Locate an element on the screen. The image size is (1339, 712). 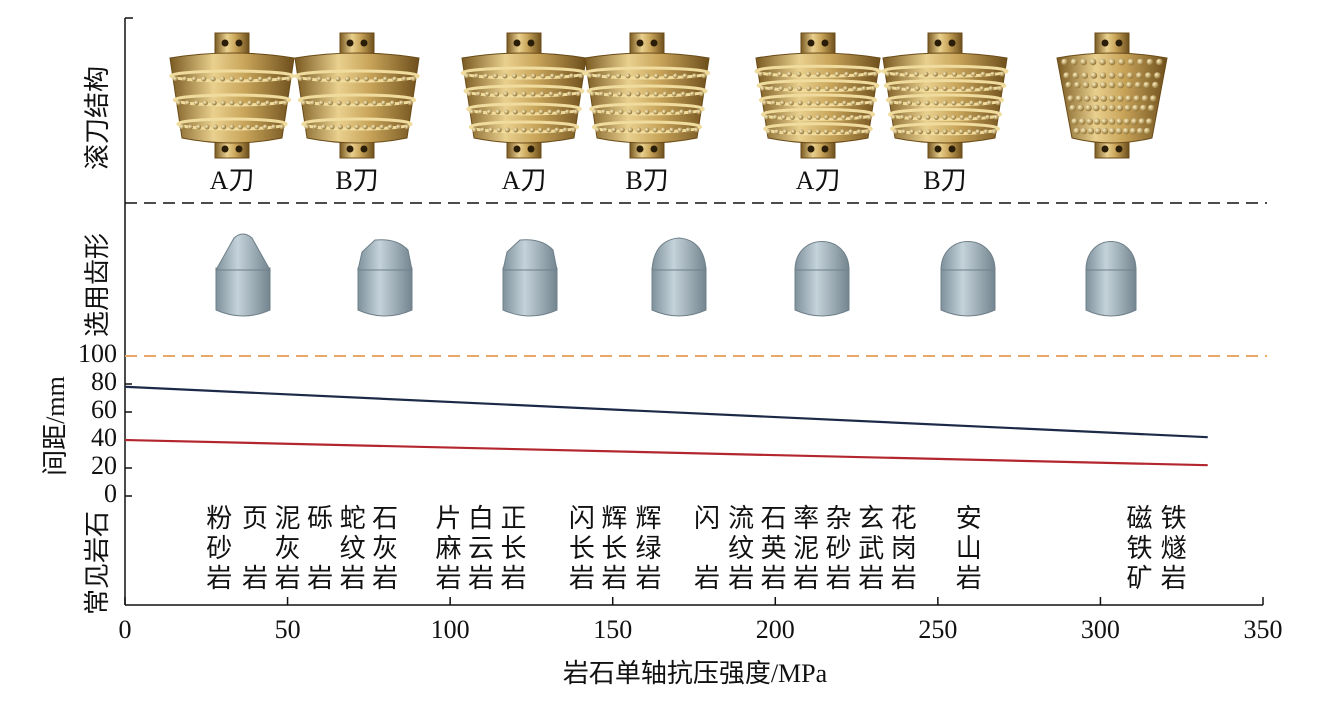
rock-name: 辉长岩 is located at coordinates (614, 548).